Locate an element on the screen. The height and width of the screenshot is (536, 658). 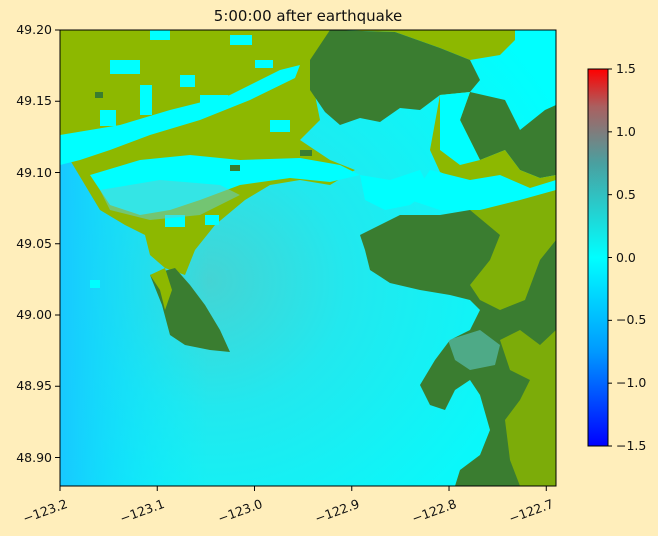
colorbar-tick-label: 0.0 is located at coordinates (626, 257).